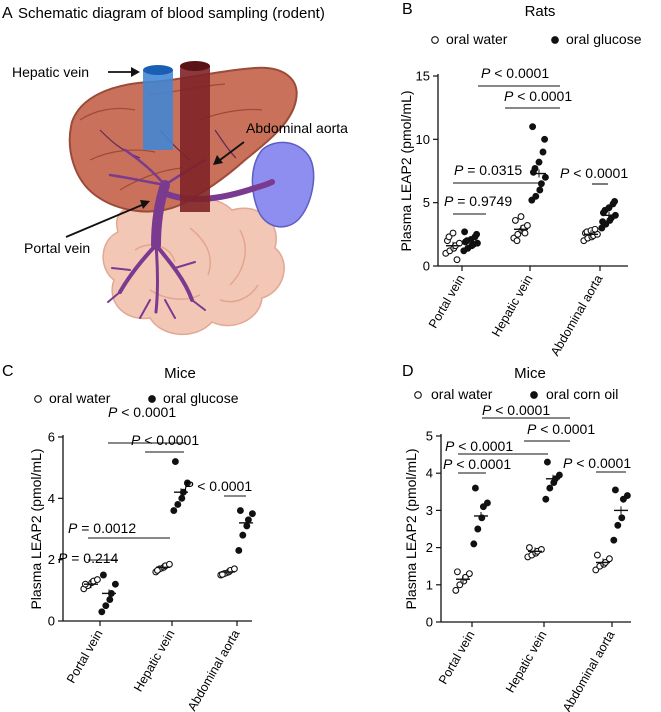  I want to click on panel-d-p-value-2: P < 0.0001, so click(516, 410).